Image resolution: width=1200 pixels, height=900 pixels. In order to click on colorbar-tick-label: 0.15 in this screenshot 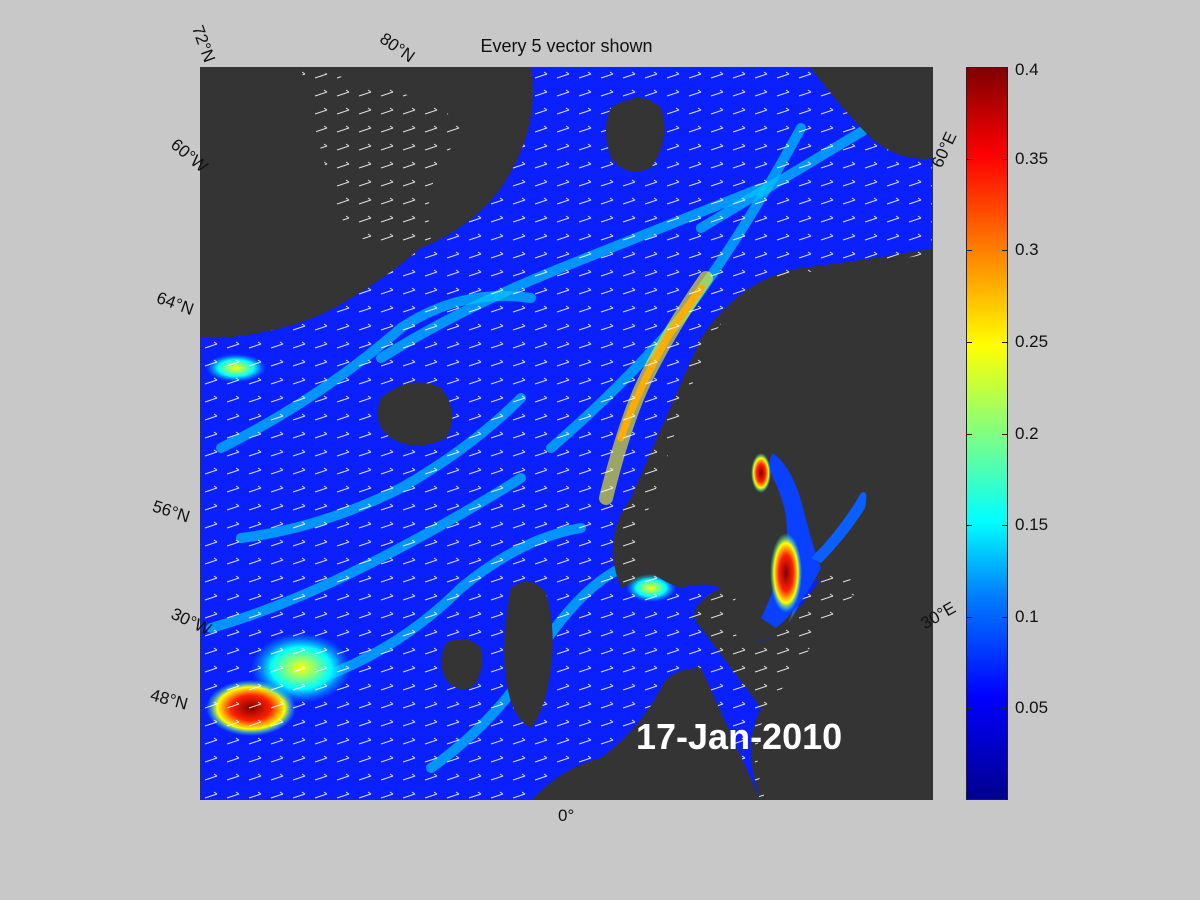, I will do `click(1032, 525)`.